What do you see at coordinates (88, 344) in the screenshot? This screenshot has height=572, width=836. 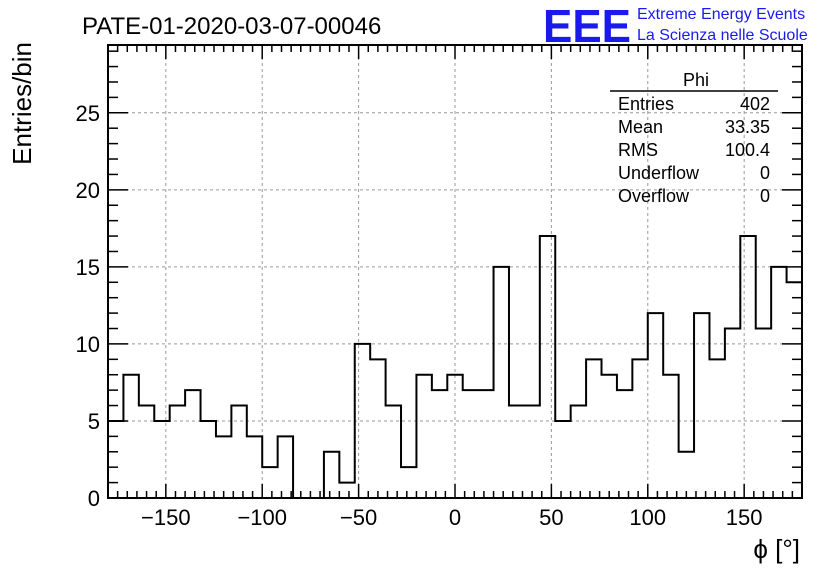 I see `y-tick-label: 10` at bounding box center [88, 344].